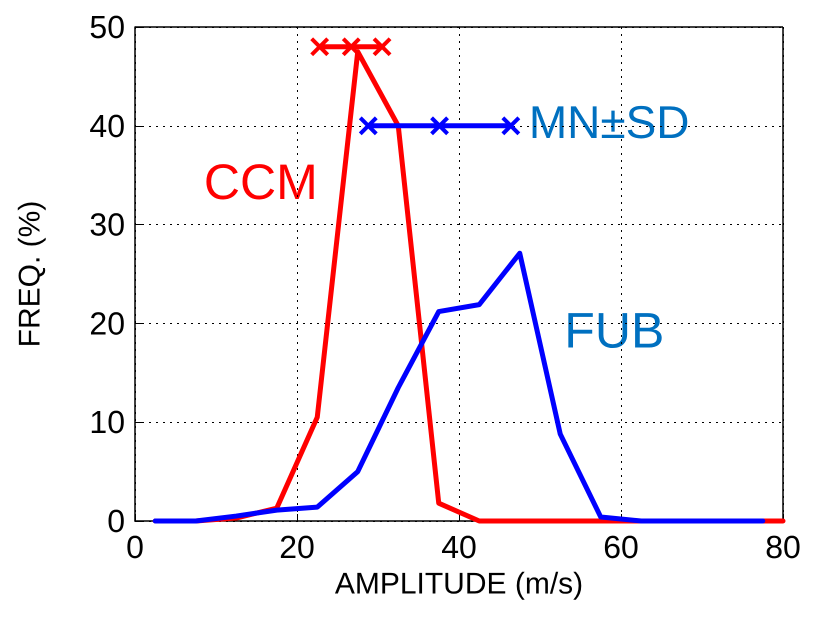  What do you see at coordinates (459, 547) in the screenshot?
I see `x-tick-label: 40` at bounding box center [459, 547].